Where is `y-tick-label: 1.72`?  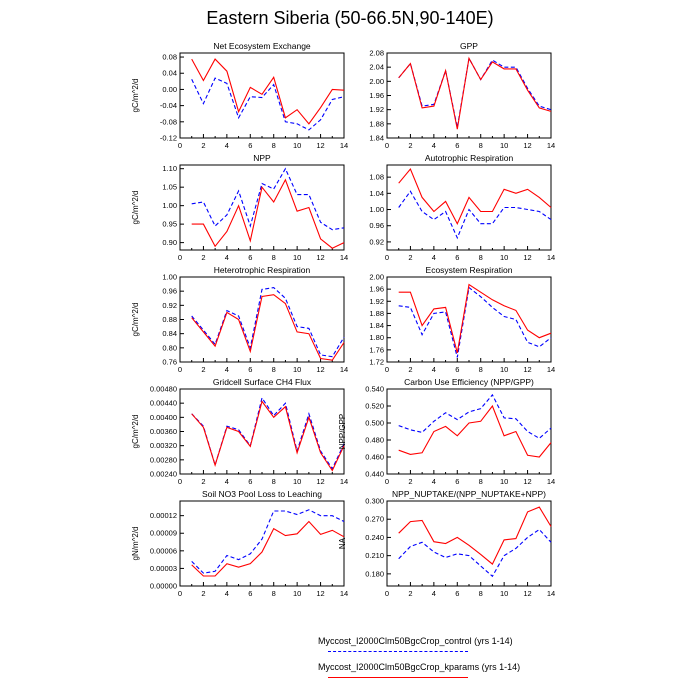
y-tick-label: 1.72 is located at coordinates (376, 362).